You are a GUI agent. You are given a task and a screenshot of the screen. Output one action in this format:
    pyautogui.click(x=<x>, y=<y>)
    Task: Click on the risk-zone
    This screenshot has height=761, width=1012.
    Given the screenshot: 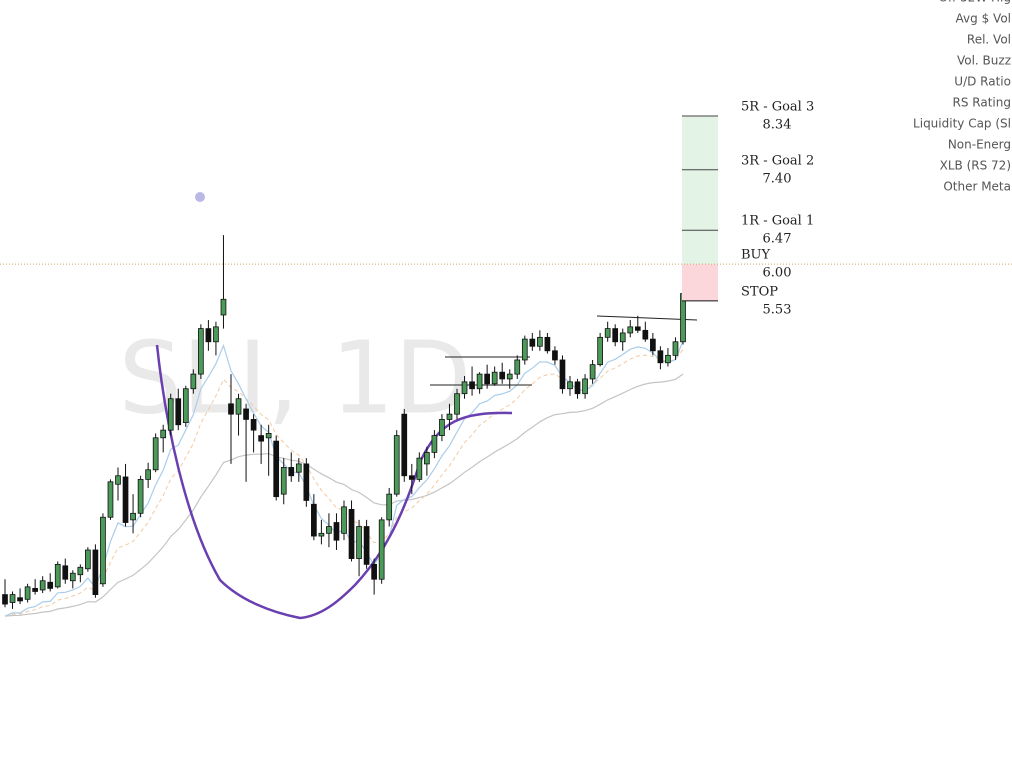 What is the action you would take?
    pyautogui.click(x=700, y=282)
    